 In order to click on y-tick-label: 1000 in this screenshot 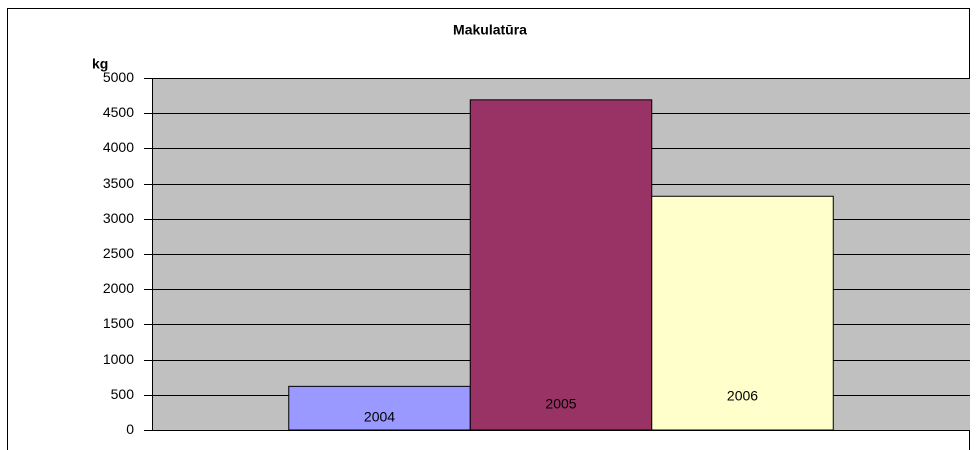, I will do `click(118, 359)`.